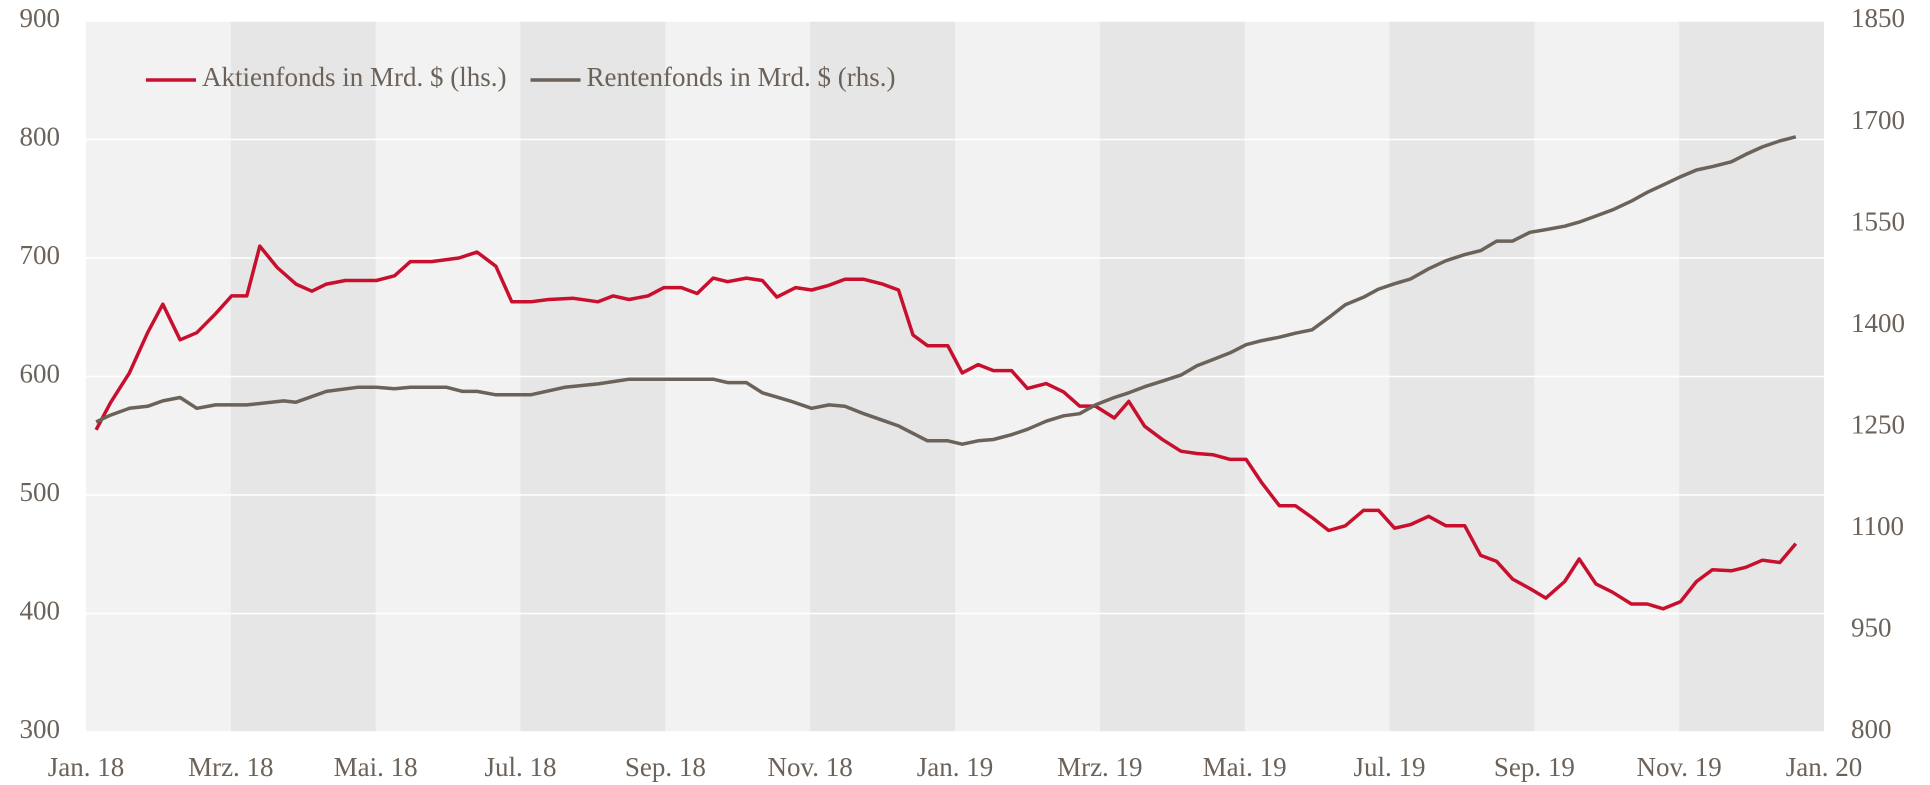 The height and width of the screenshot is (785, 1930). I want to click on x-tick-label: Jul. 19, so click(1389, 767).